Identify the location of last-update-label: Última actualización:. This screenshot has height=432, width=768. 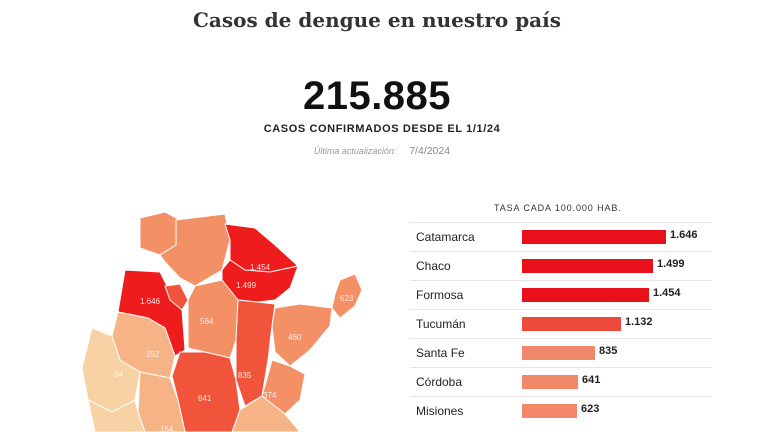
(355, 151).